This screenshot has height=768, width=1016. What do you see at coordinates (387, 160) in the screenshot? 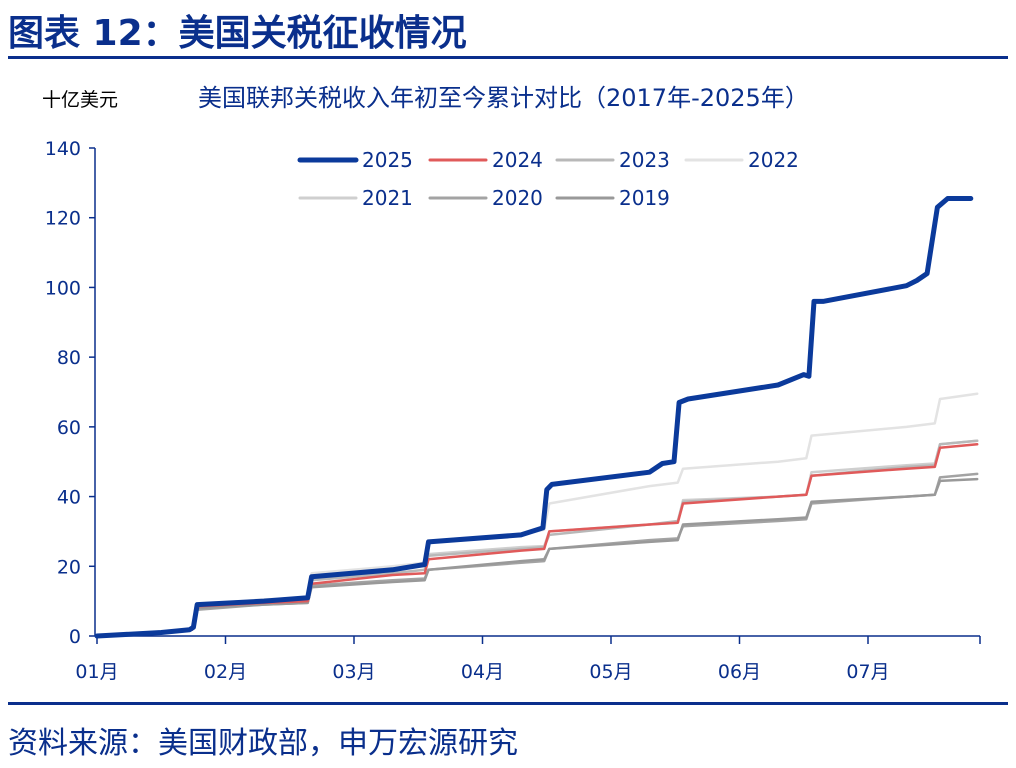
I see `legend-label-2025: 2025` at bounding box center [387, 160].